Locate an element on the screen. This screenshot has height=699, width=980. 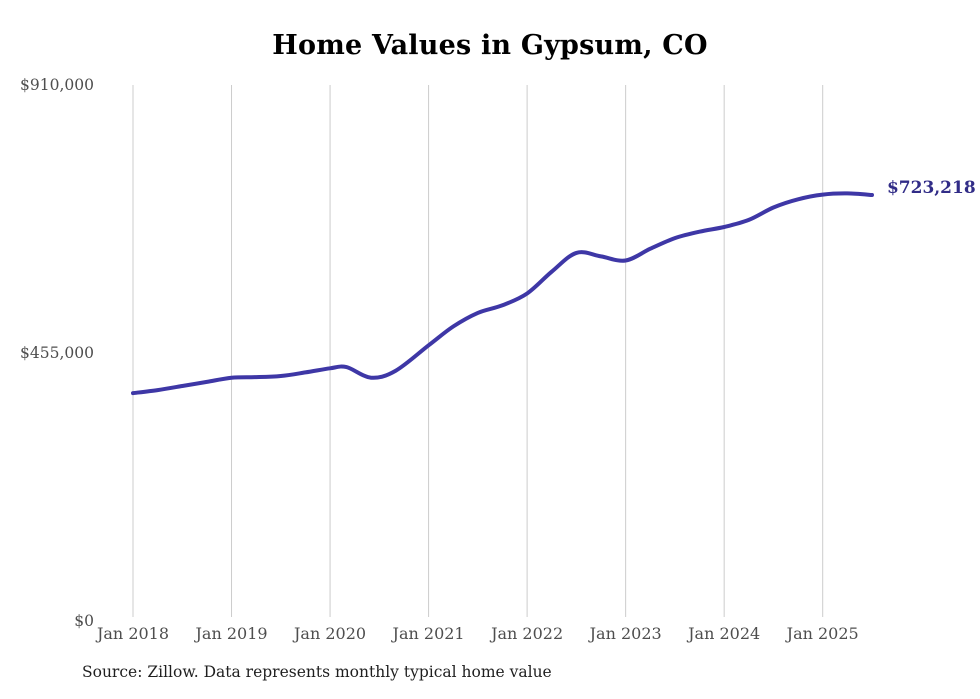
x-axis-tick-label: Jan 2021 is located at coordinates (428, 633).